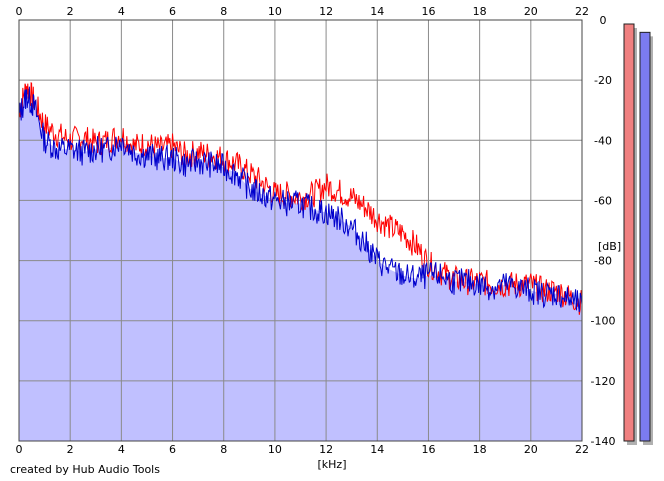  What do you see at coordinates (70, 449) in the screenshot?
I see `x-tick-label-bottom: 2` at bounding box center [70, 449].